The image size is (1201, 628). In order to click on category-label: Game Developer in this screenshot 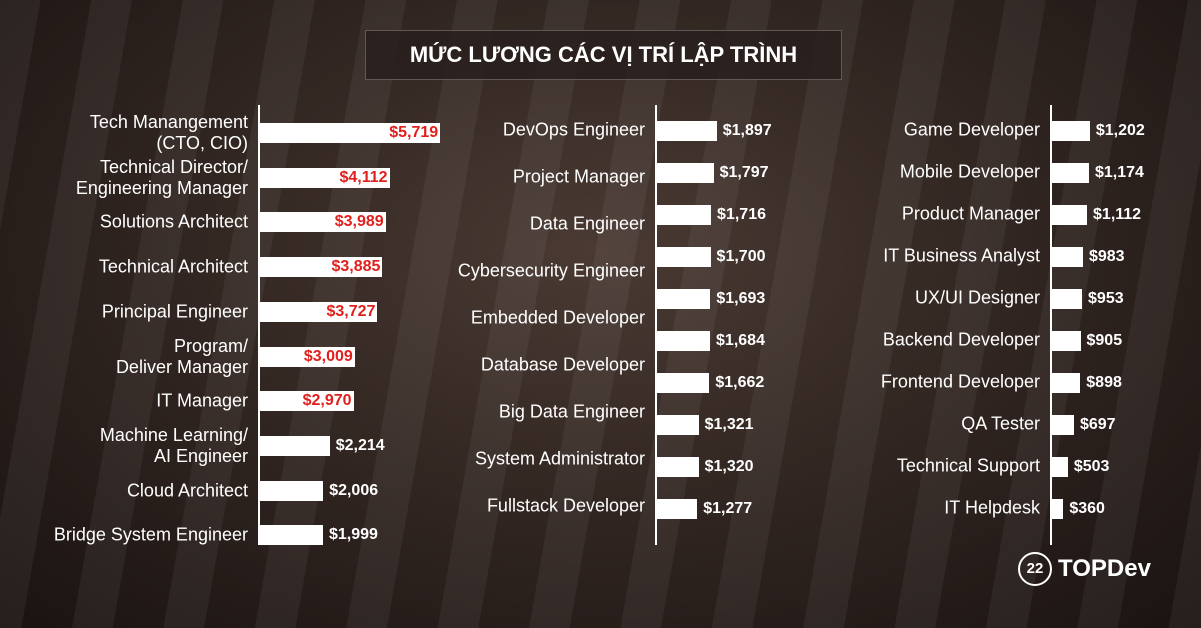, I will do `click(971, 129)`.